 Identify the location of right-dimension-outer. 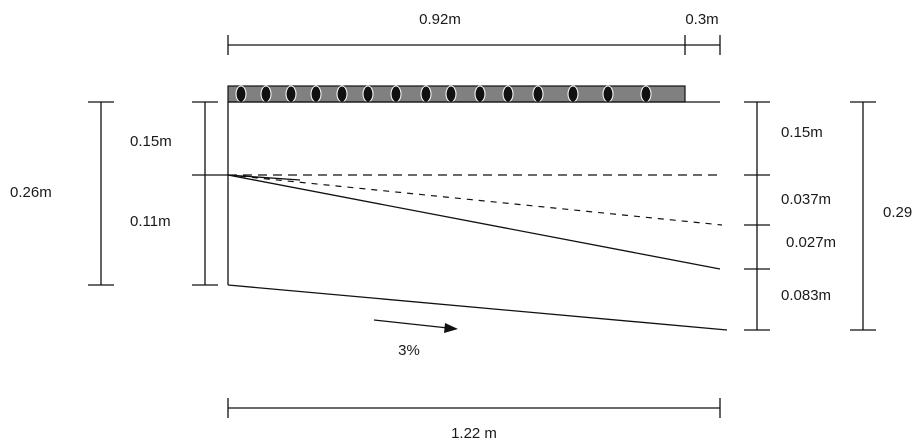
(863, 216).